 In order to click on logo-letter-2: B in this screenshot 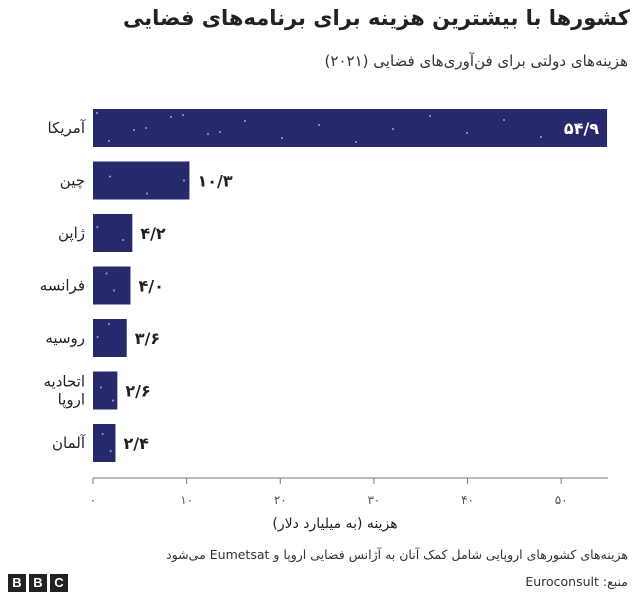, I will do `click(38, 583)`.